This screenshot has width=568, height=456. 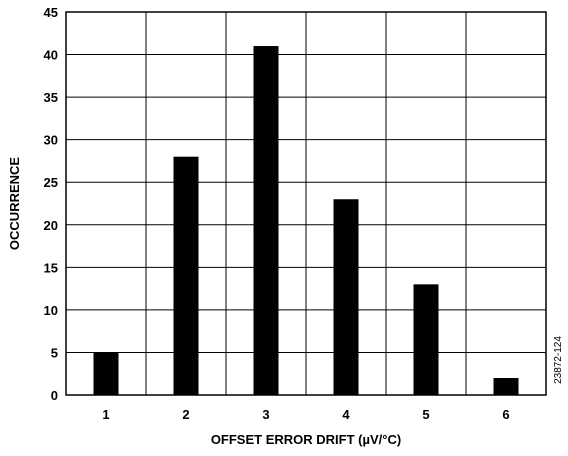 What do you see at coordinates (51, 97) in the screenshot?
I see `y-tick-label: 35` at bounding box center [51, 97].